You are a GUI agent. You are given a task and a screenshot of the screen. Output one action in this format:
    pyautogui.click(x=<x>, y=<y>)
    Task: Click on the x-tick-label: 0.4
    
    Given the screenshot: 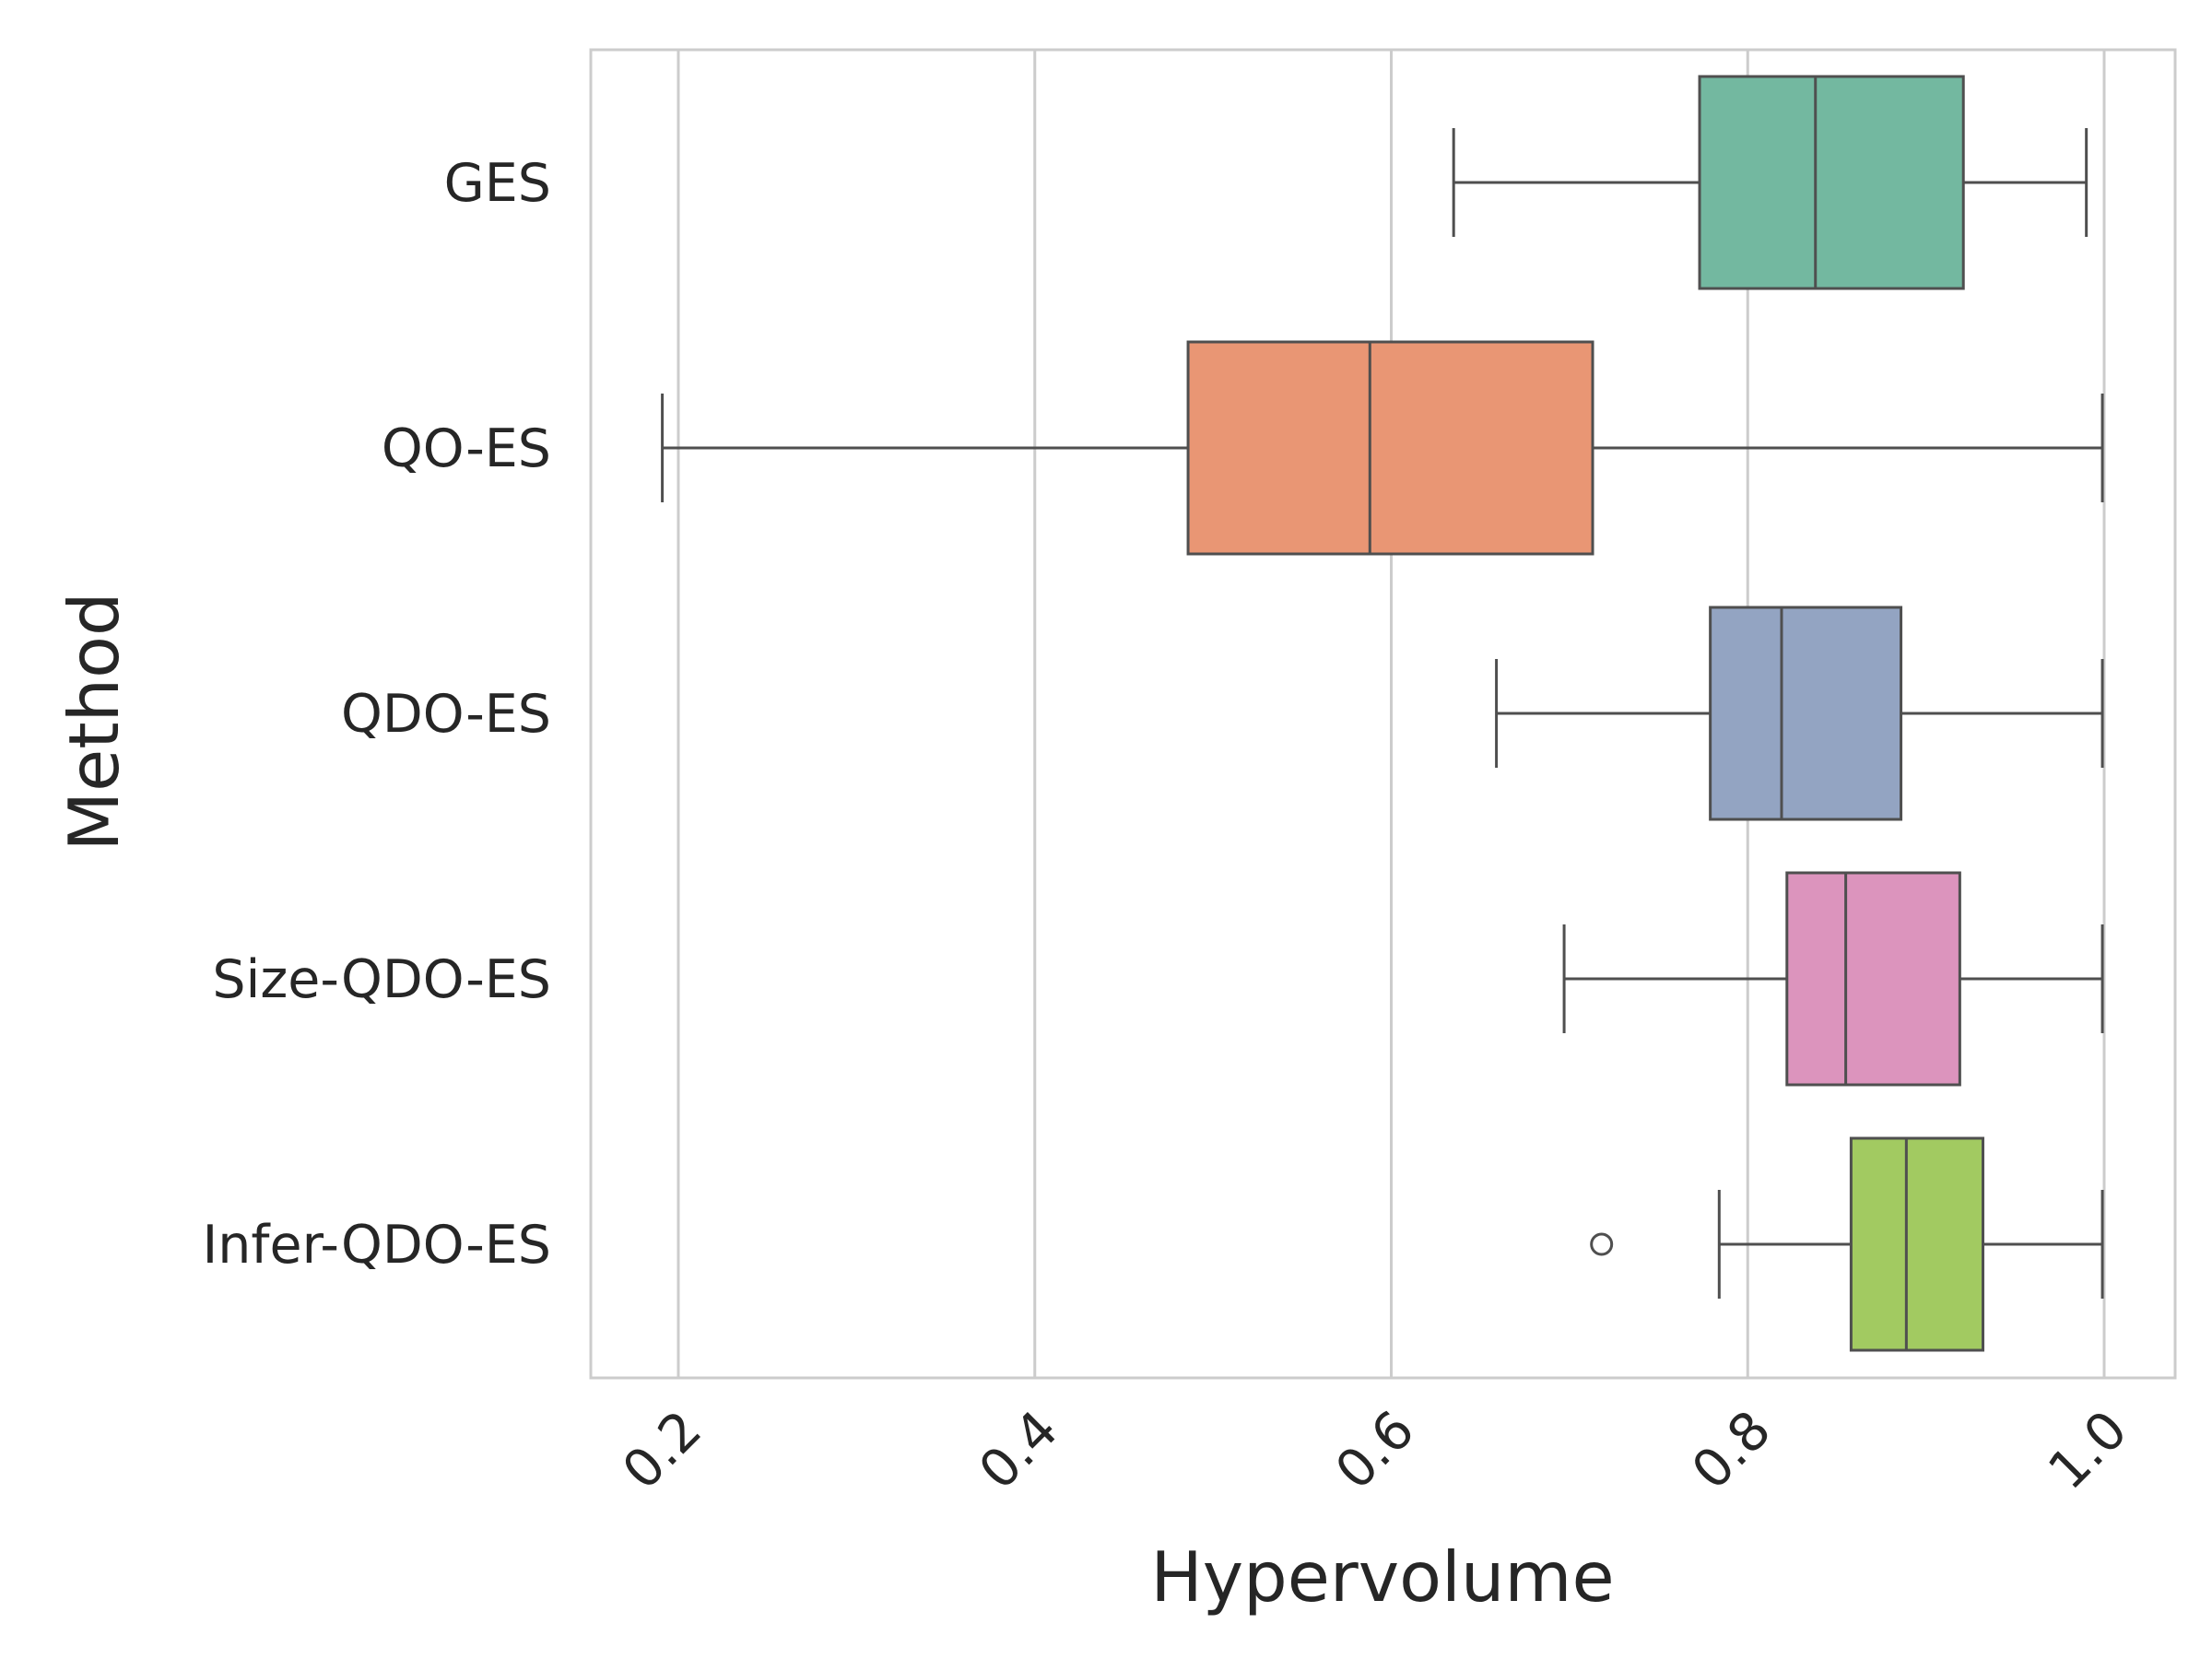 What is the action you would take?
    pyautogui.click(x=1019, y=1450)
    